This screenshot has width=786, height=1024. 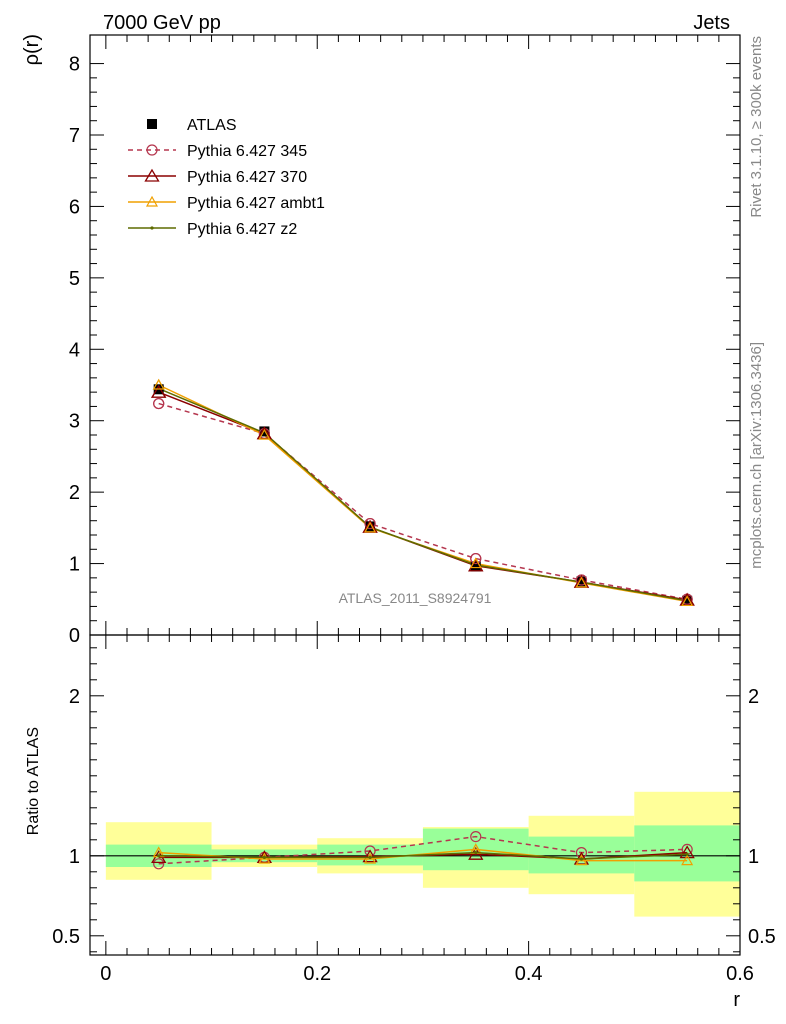 I want to click on ratio-line-pythia-6-427-ambt1, so click(x=423, y=855).